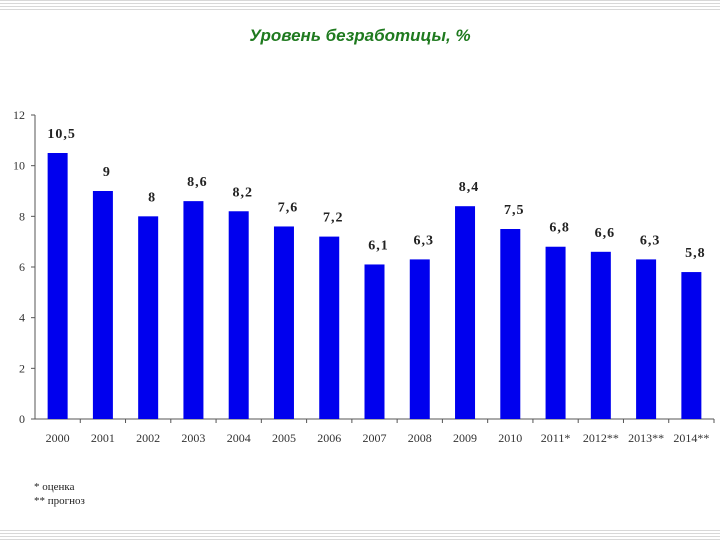  Describe the element at coordinates (54, 487) in the screenshot. I see `footnote-estimate: * оценка` at that location.